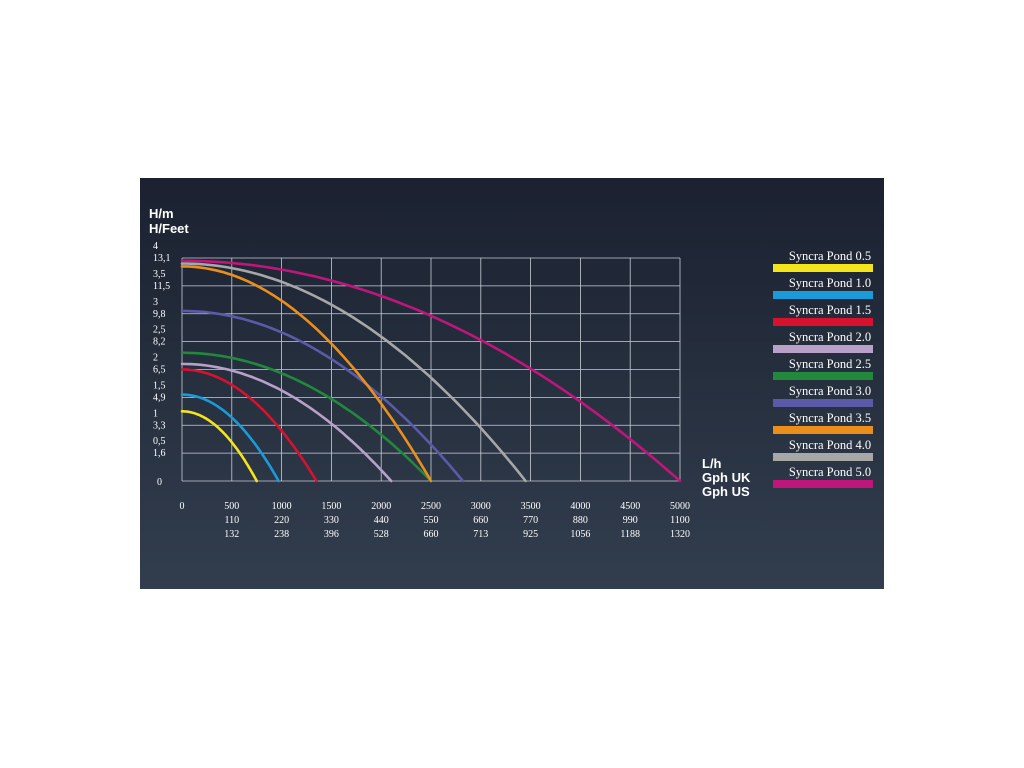 The height and width of the screenshot is (768, 1024). Describe the element at coordinates (182, 506) in the screenshot. I see `x-tick-label-lh: 0` at that location.